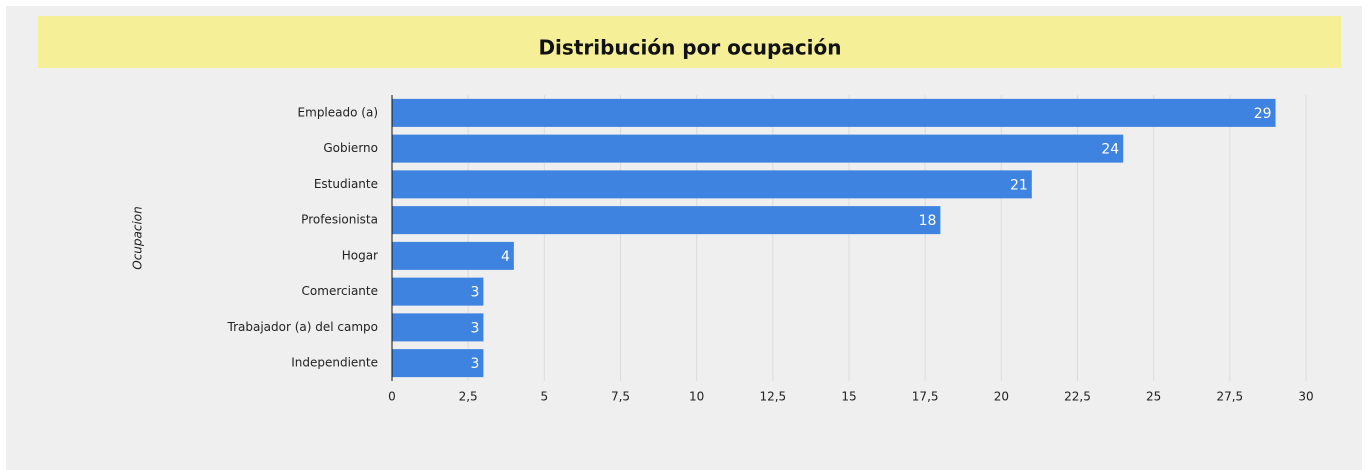  Describe the element at coordinates (620, 397) in the screenshot. I see `x-tick-label: 7,5` at that location.